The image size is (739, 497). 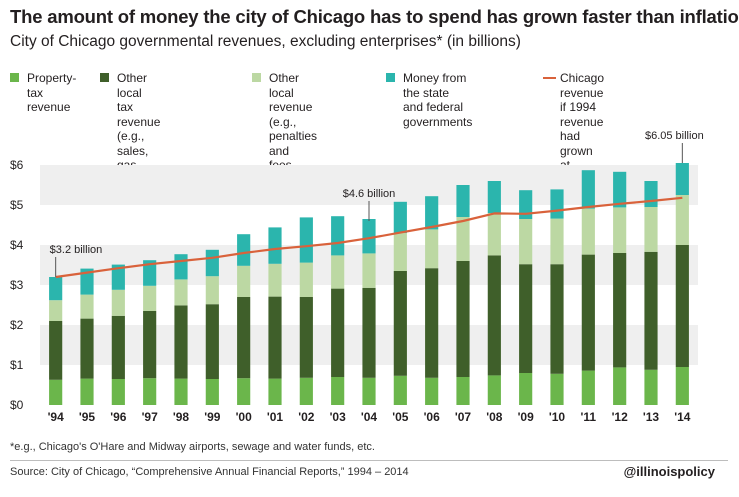 What do you see at coordinates (17, 165) in the screenshot?
I see `y-tick-label: $6` at bounding box center [17, 165].